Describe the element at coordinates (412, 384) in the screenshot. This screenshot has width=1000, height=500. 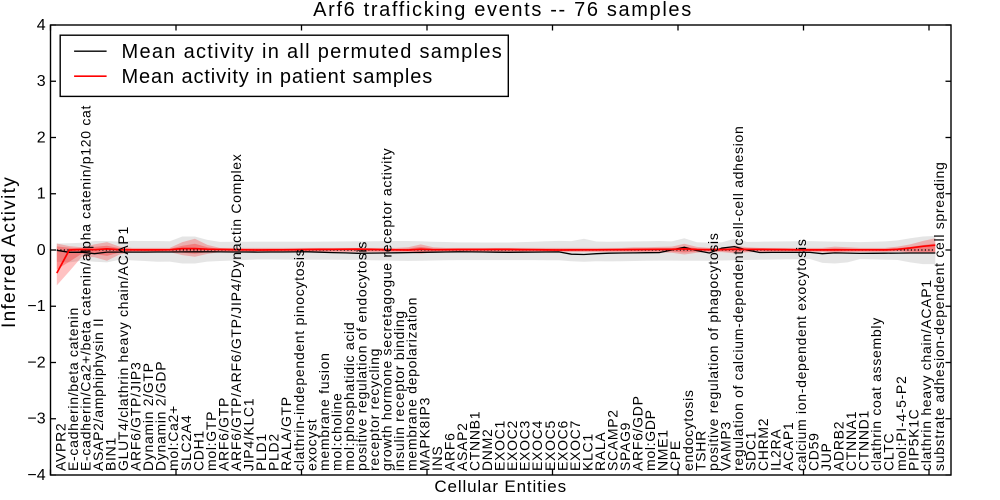
I see `svg-text: membrane depolarization` at that location.